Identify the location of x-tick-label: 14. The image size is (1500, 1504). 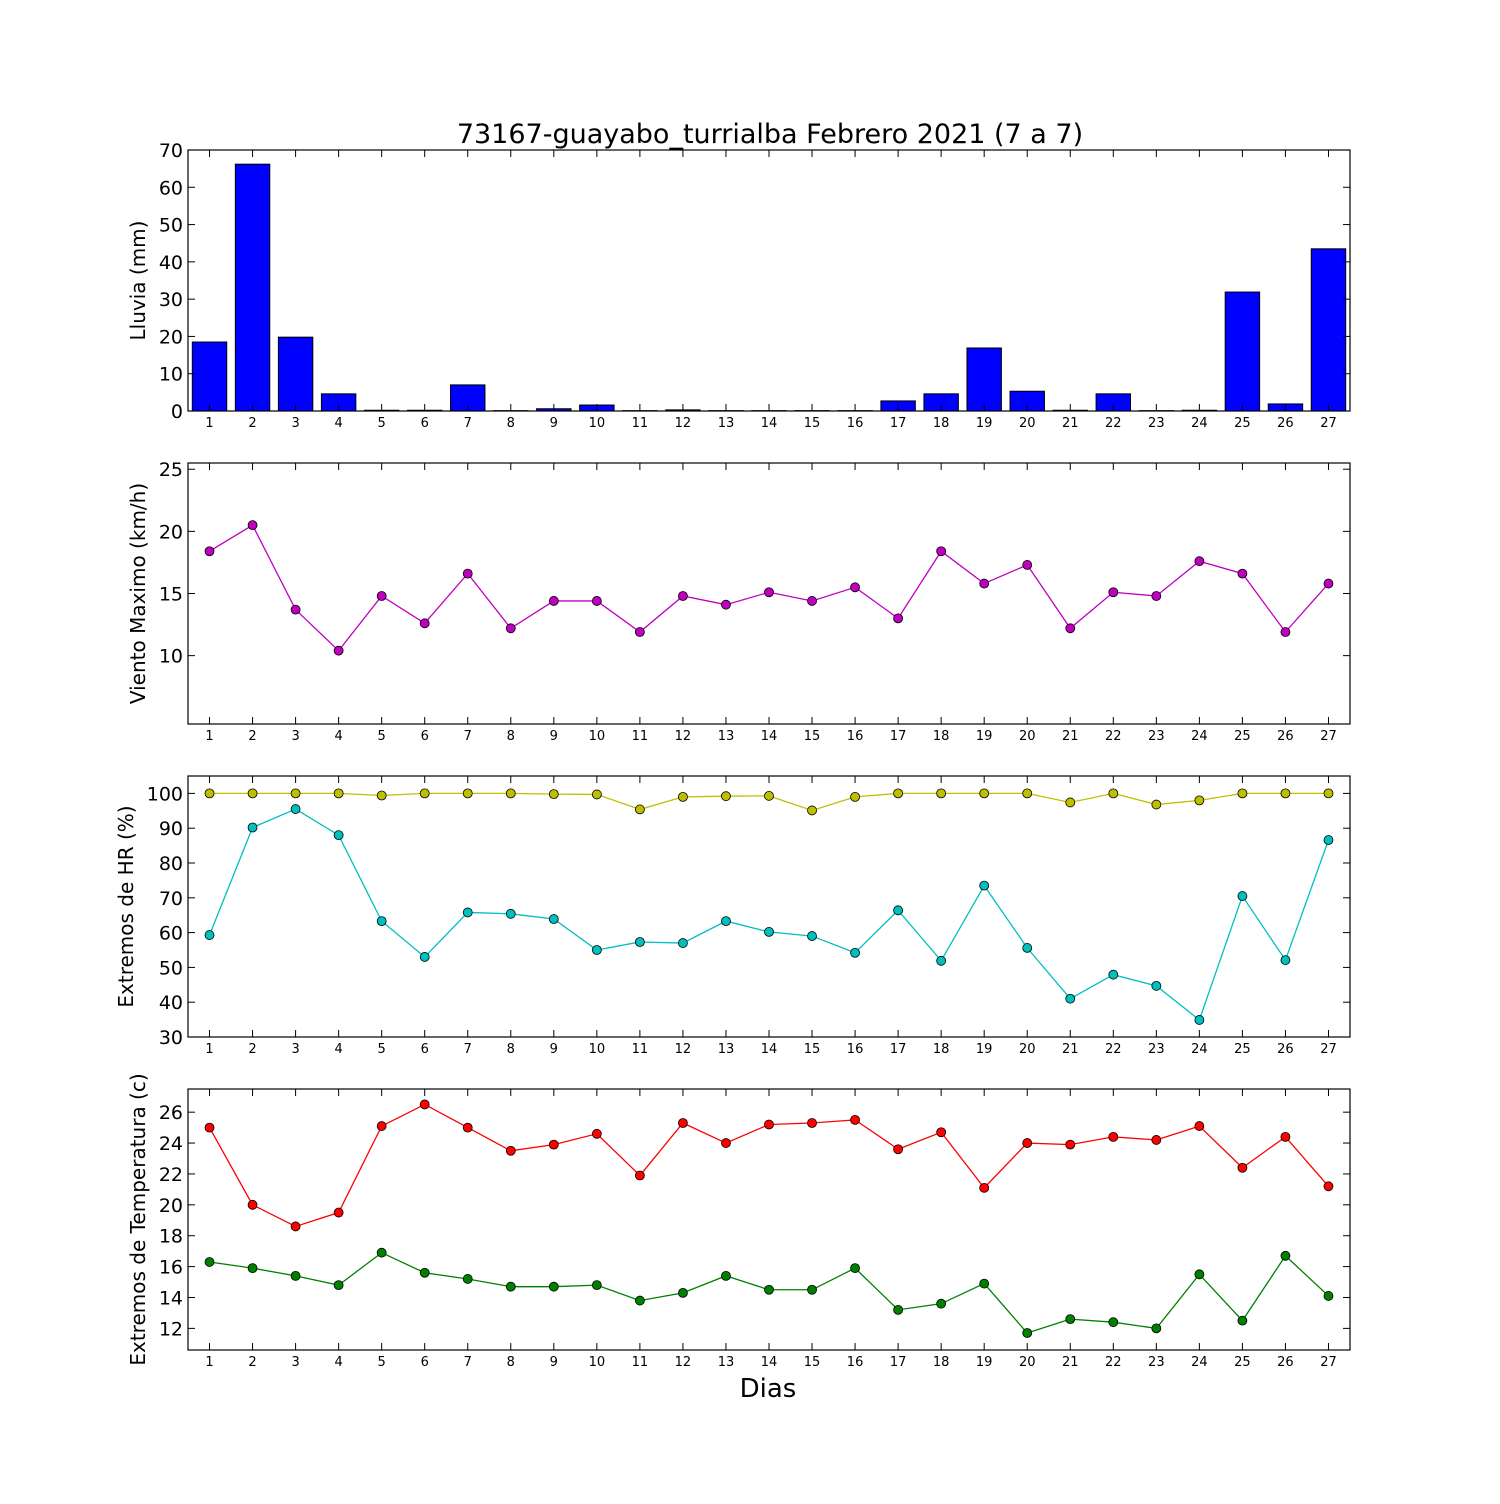
(769, 423).